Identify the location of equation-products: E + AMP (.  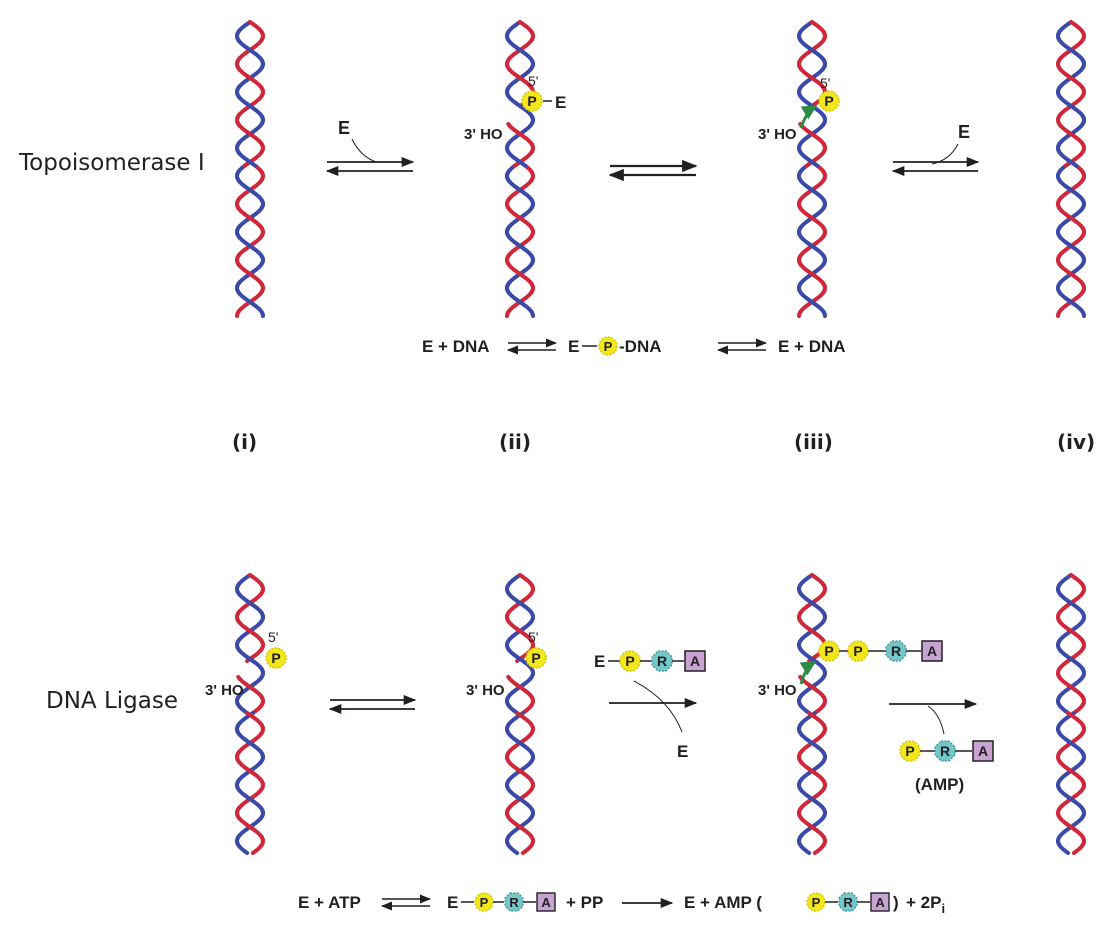
(723, 902).